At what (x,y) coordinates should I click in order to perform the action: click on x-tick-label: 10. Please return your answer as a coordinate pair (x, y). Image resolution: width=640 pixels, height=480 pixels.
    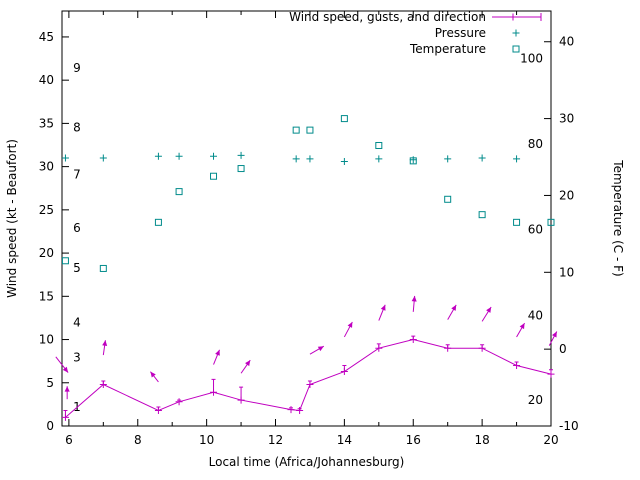
    Looking at the image, I should click on (206, 440).